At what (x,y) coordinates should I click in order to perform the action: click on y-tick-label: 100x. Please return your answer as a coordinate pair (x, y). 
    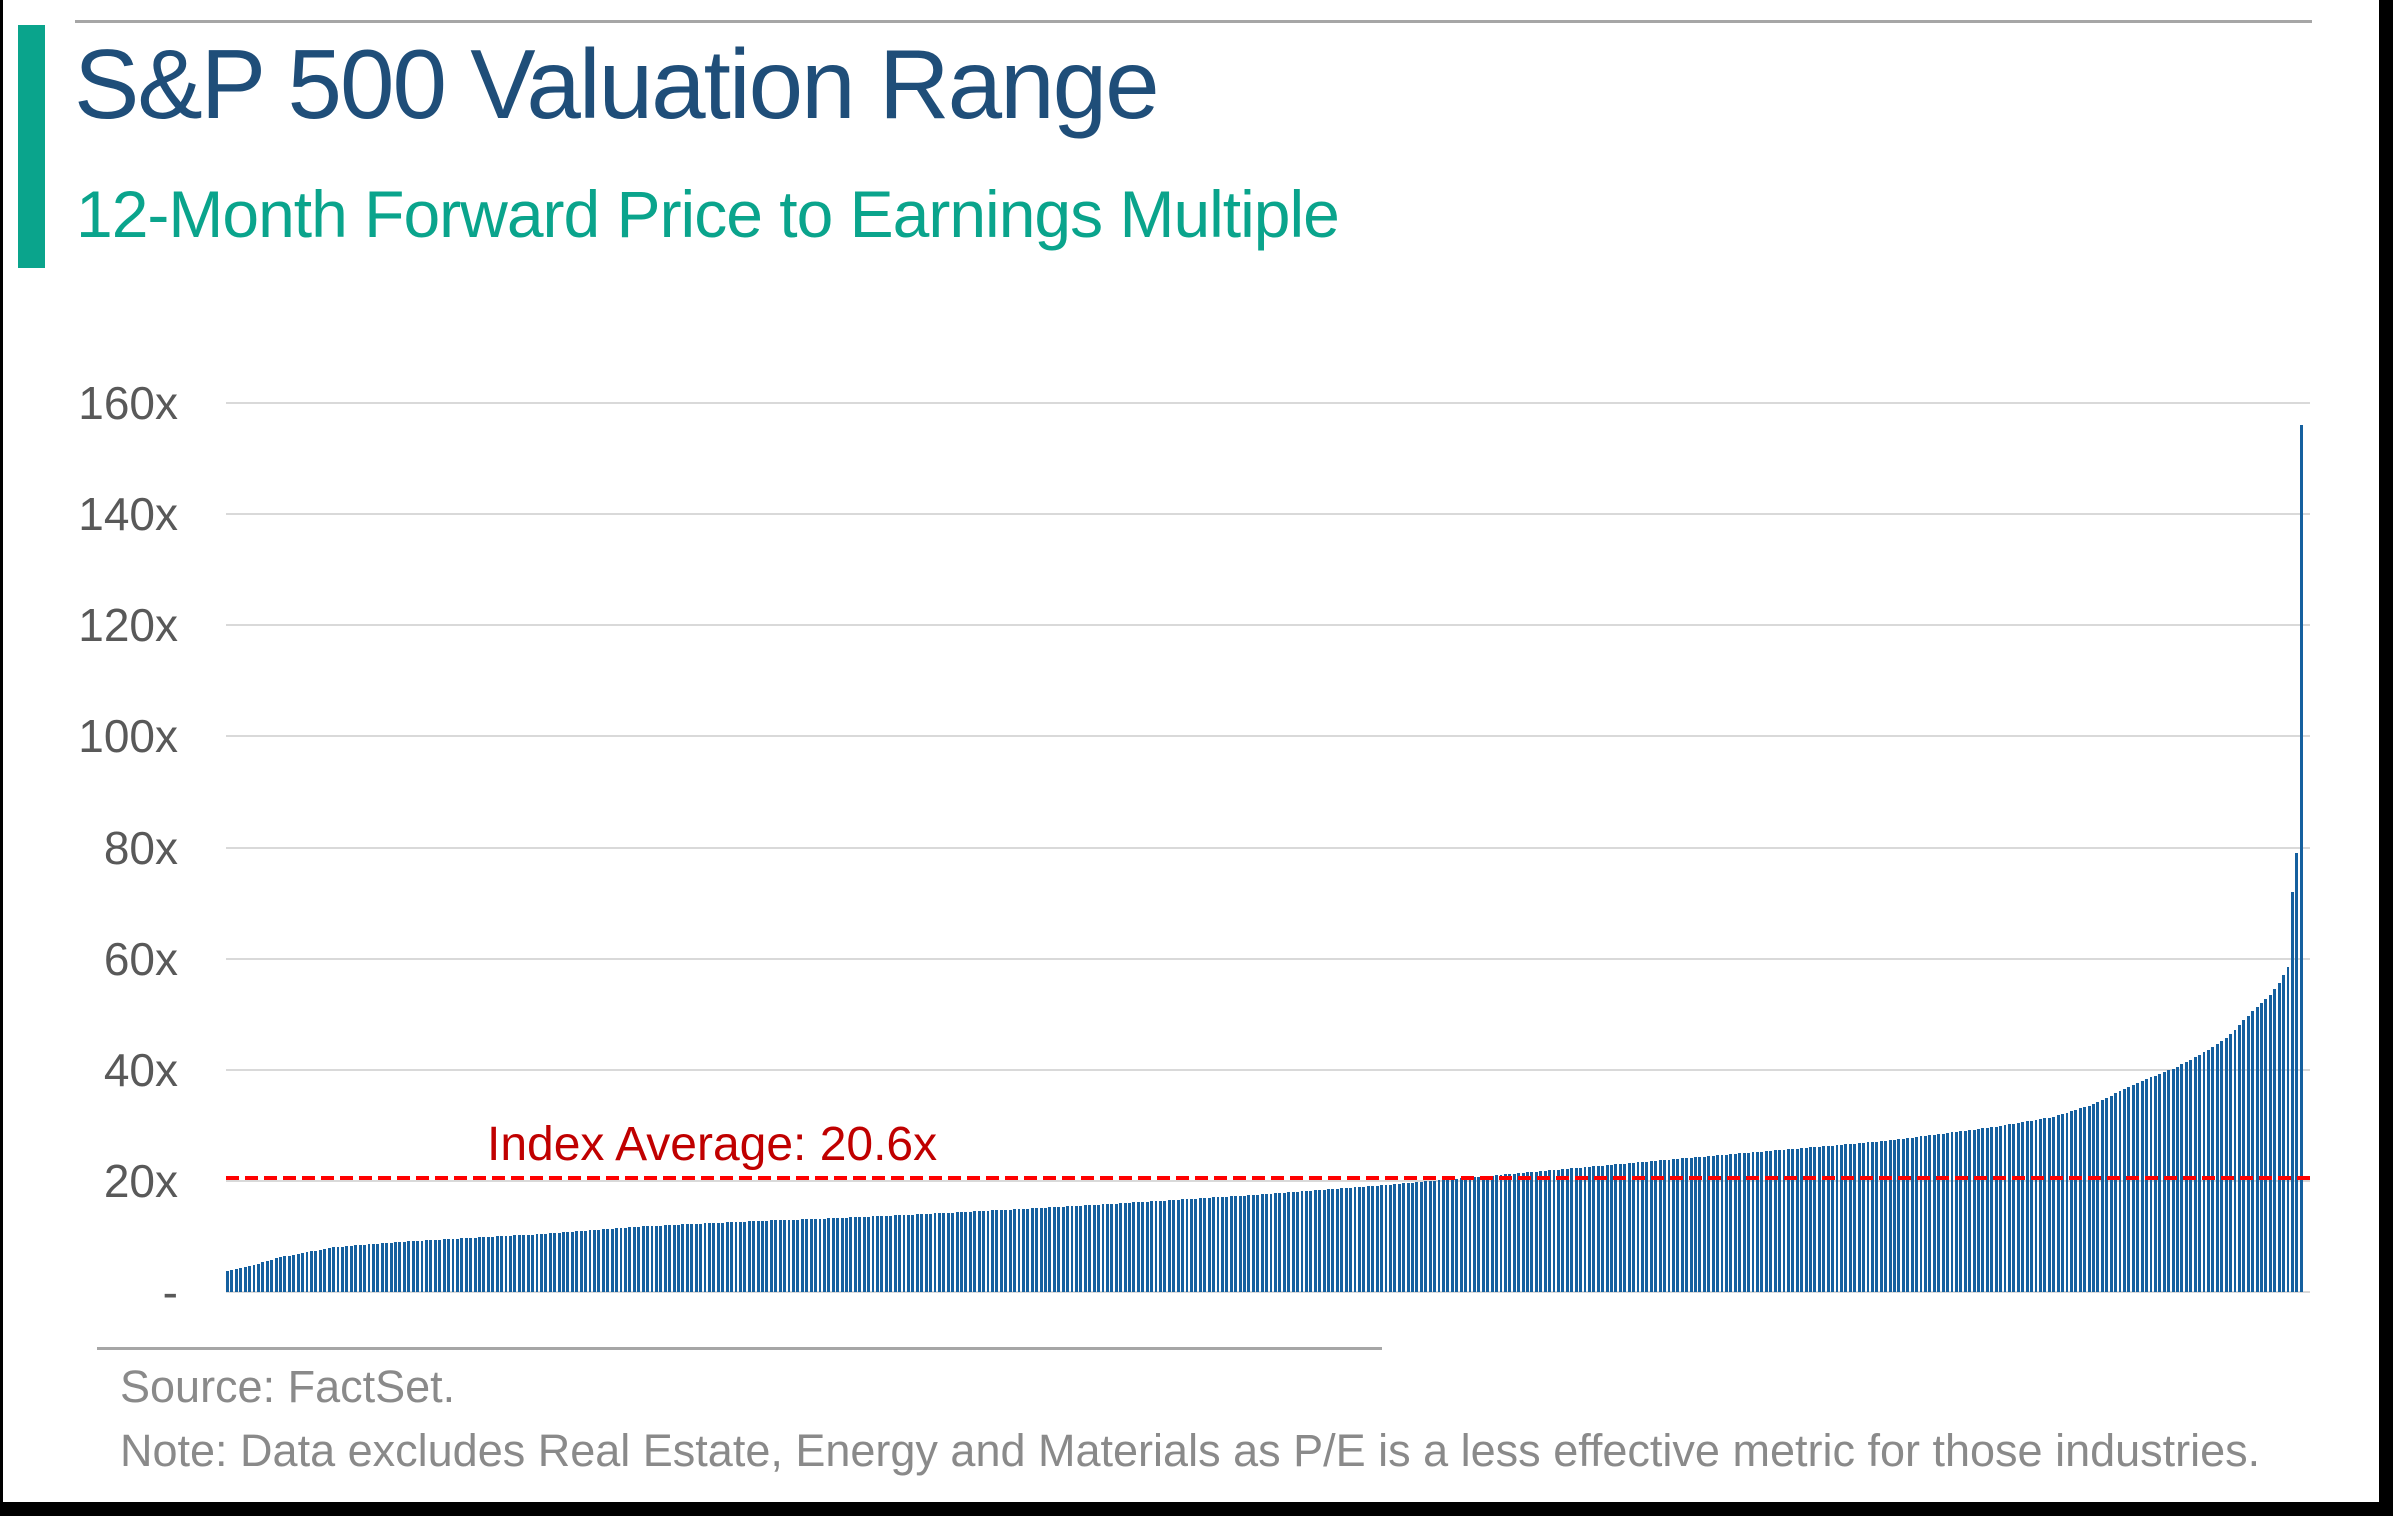
    Looking at the image, I should click on (128, 736).